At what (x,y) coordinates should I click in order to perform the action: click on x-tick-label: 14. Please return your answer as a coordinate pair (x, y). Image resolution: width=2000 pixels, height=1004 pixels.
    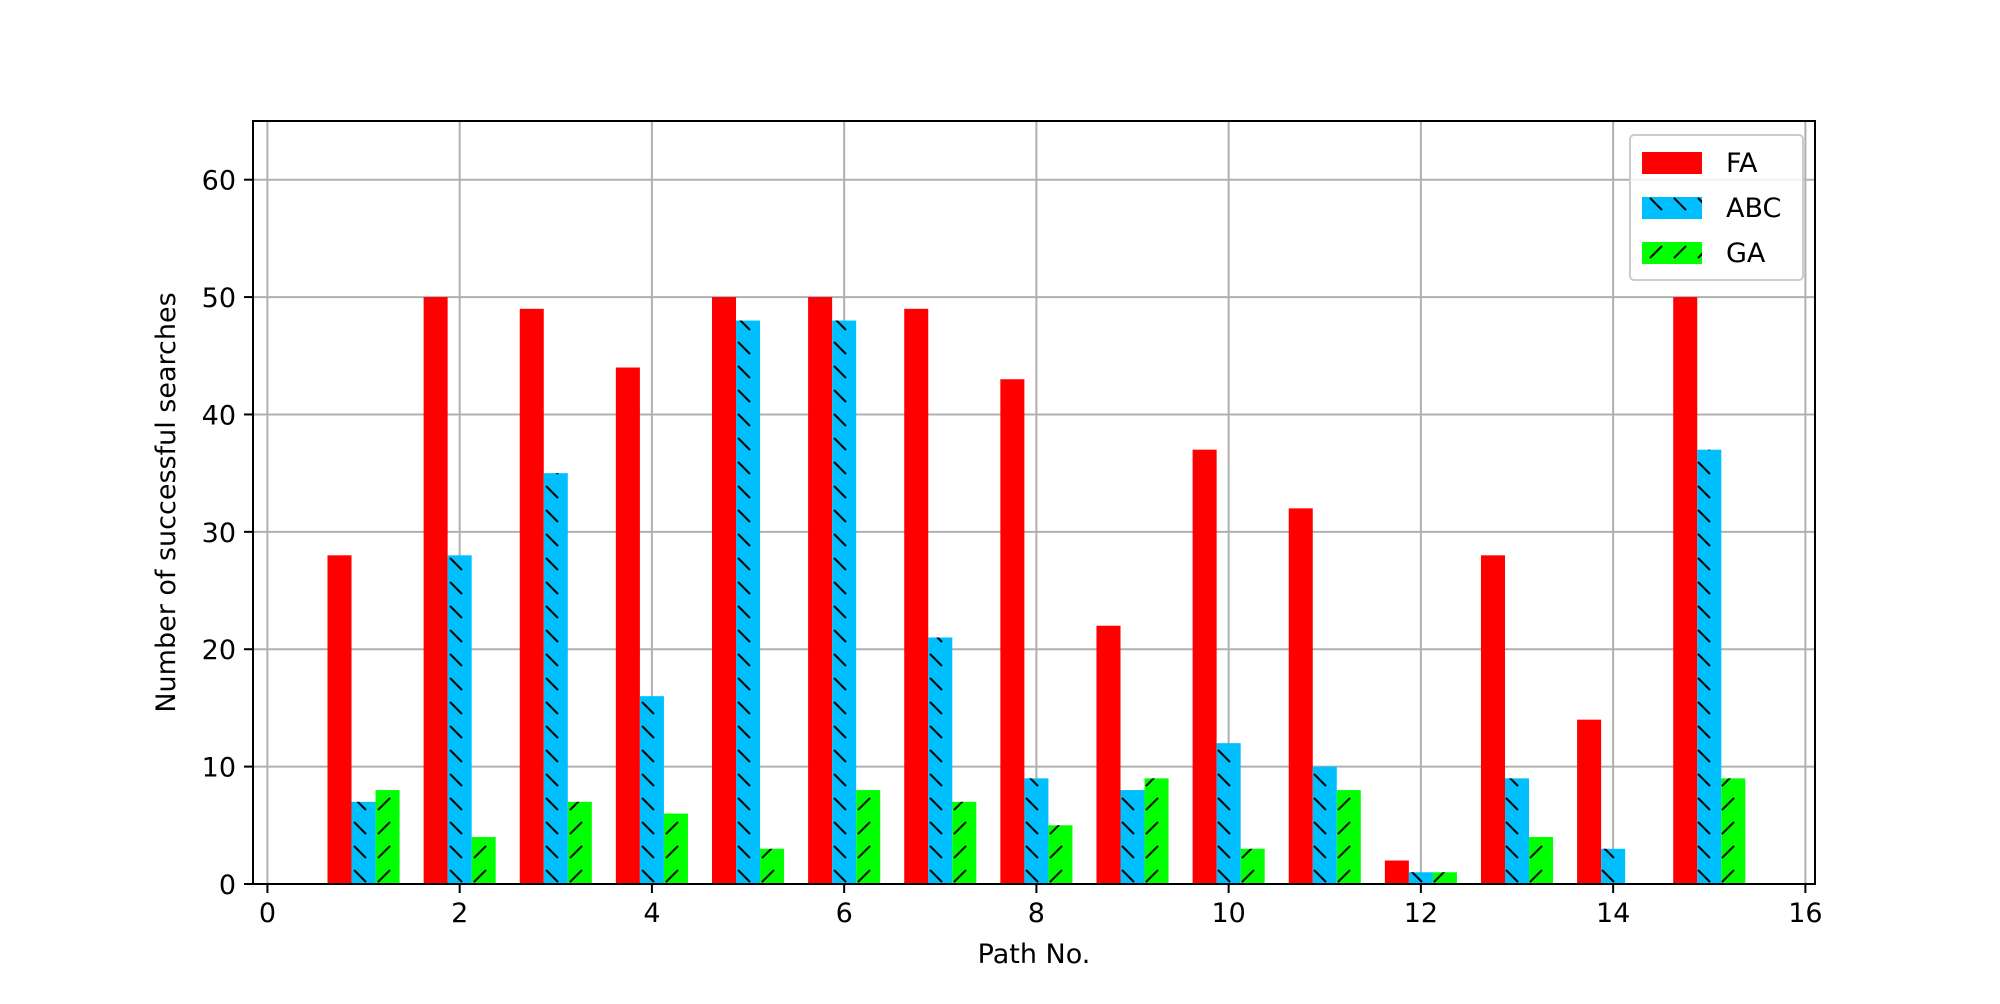
    Looking at the image, I should click on (1613, 913).